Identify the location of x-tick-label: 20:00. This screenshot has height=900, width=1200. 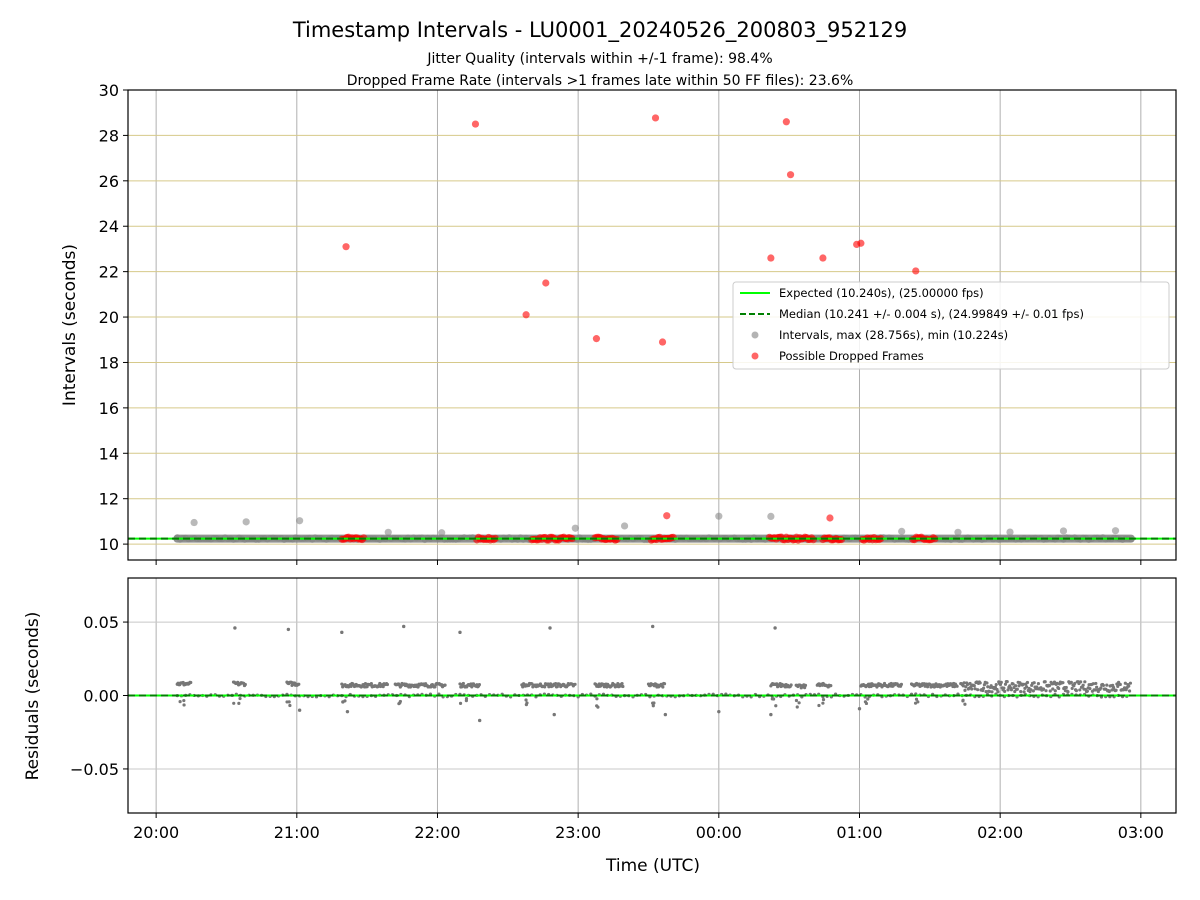
(156, 832).